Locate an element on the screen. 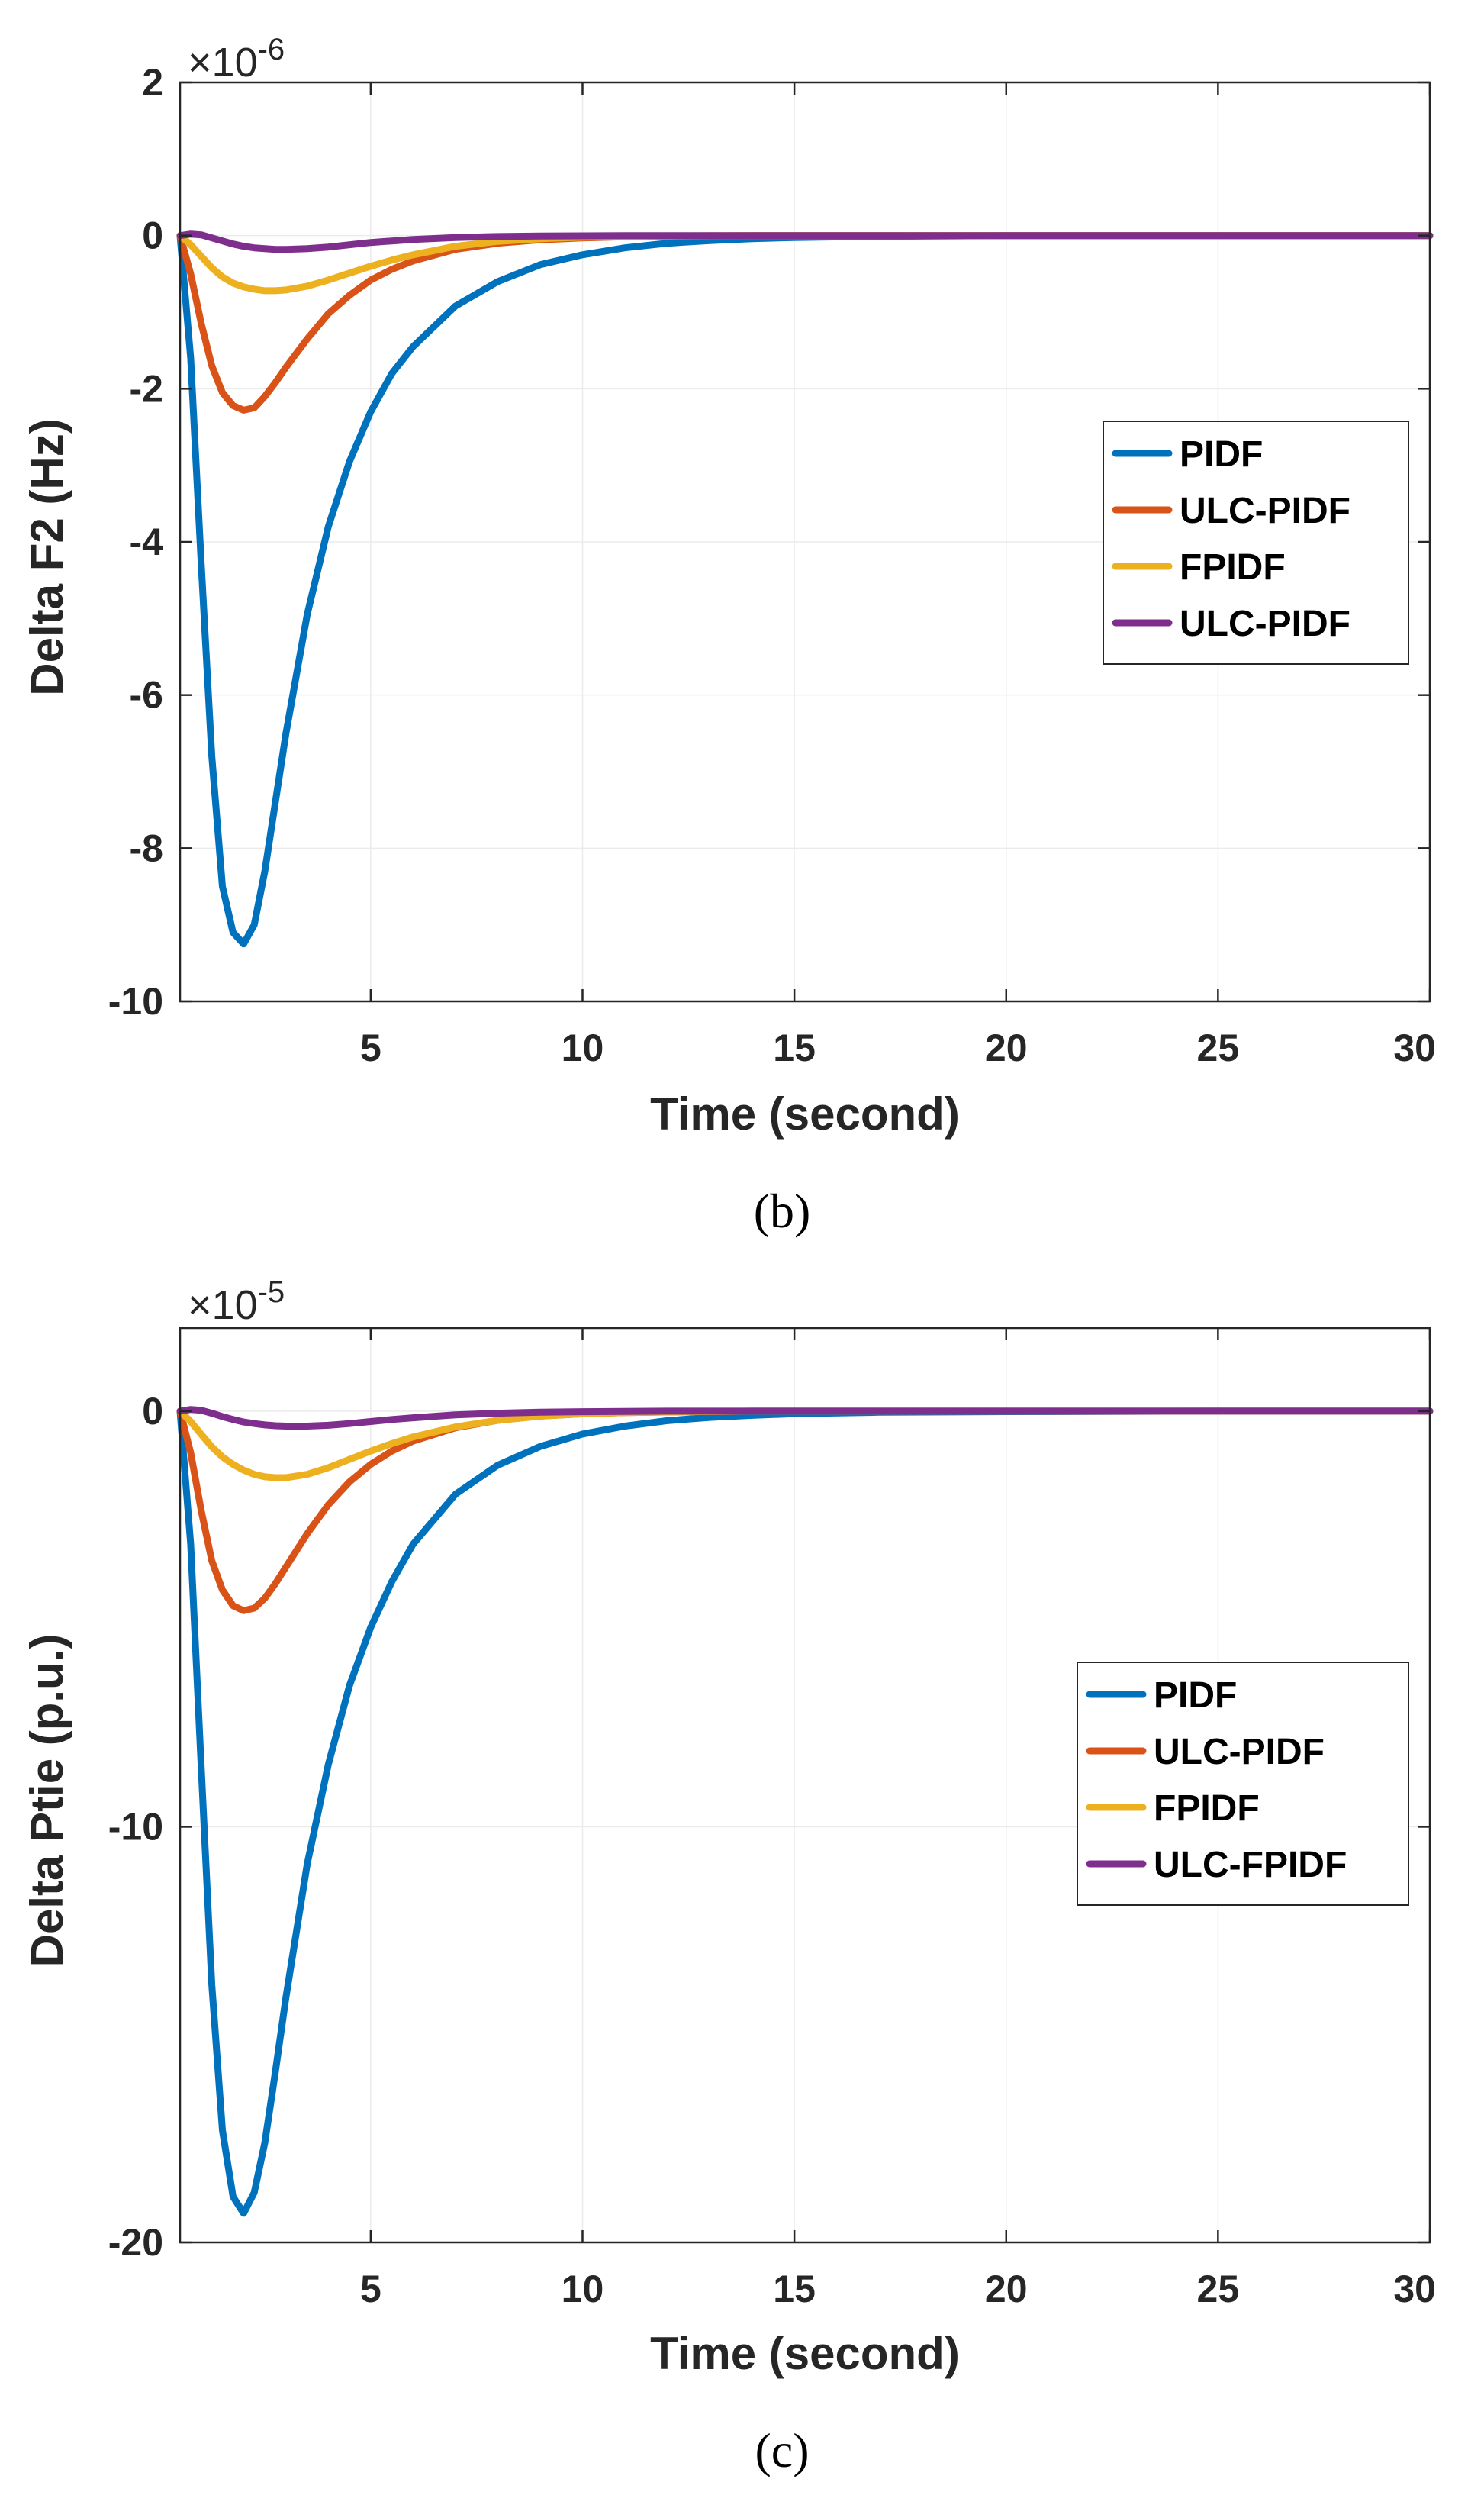 The height and width of the screenshot is (2508, 1484). y-axis-label: Delta Ptie (p.u.) is located at coordinates (46, 1801).